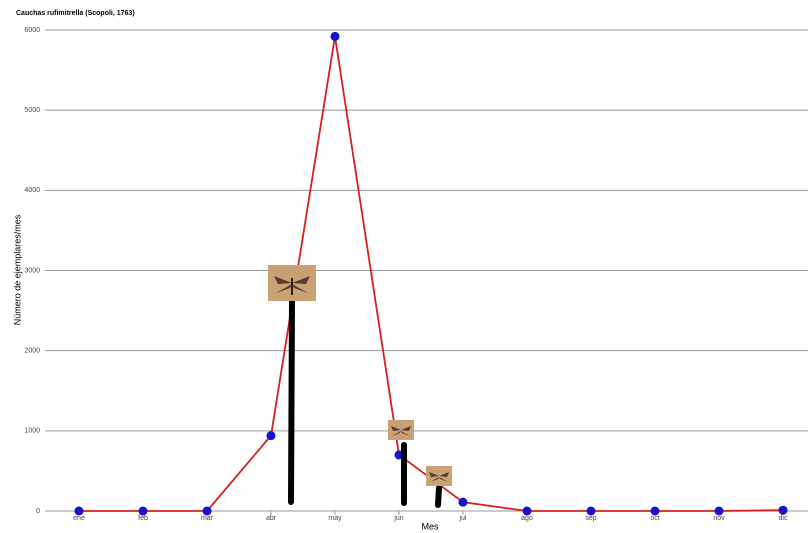 This screenshot has width=808, height=533. I want to click on y-tick-label: 5000, so click(32, 110).